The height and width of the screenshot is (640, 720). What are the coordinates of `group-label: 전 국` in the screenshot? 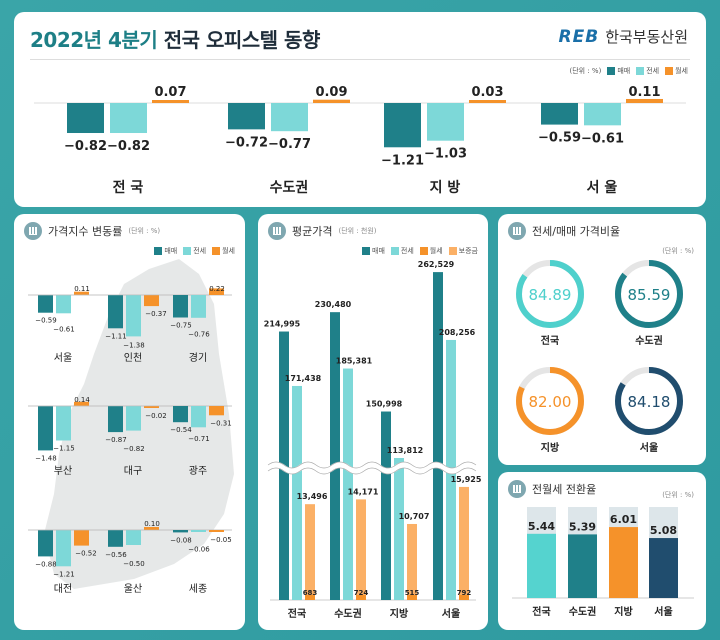 It's located at (128, 187).